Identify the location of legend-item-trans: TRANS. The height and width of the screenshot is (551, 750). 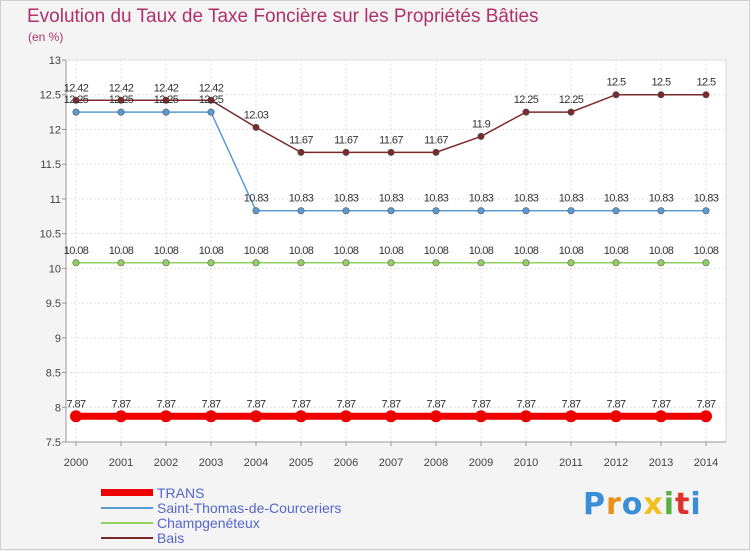
(221, 493).